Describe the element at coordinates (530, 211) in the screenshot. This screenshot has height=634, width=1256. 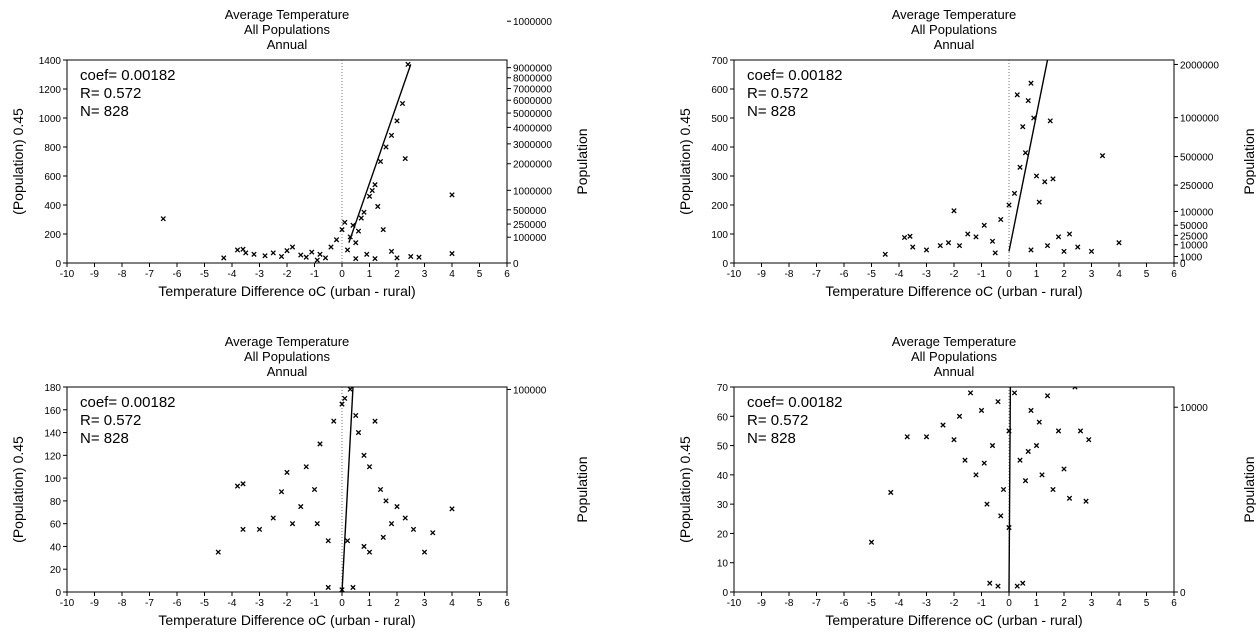
I see `y2-tick-label: 500000` at that location.